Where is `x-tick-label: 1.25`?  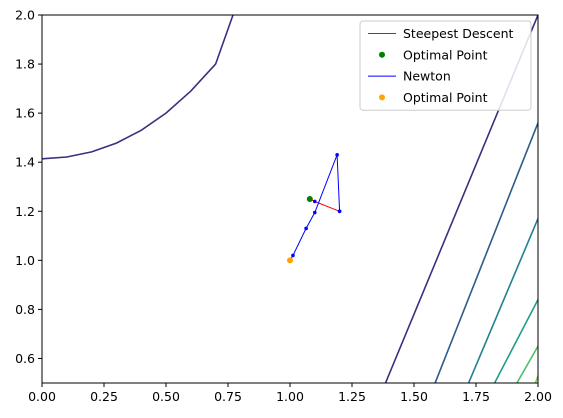 x-tick-label: 1.25 is located at coordinates (352, 396).